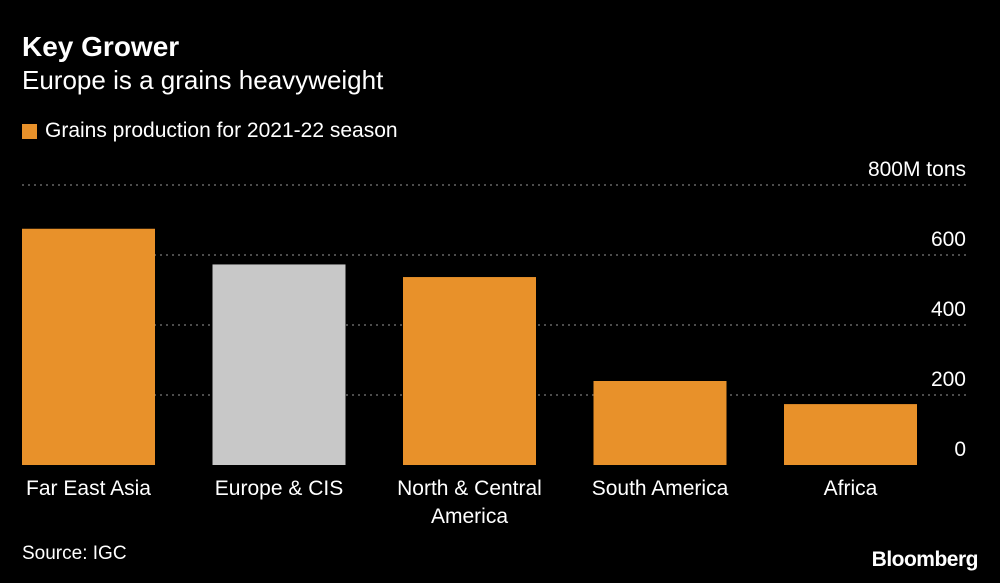 The width and height of the screenshot is (1000, 583). What do you see at coordinates (203, 80) in the screenshot?
I see `chart-subtitle: Europe is a grains heavyweight` at bounding box center [203, 80].